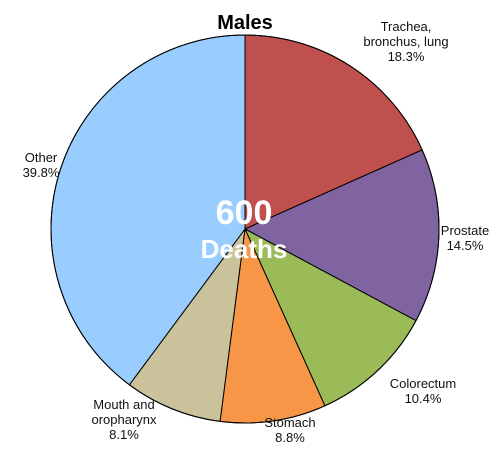  I want to click on slice-label-1: Prostate 14.5%, so click(465, 238).